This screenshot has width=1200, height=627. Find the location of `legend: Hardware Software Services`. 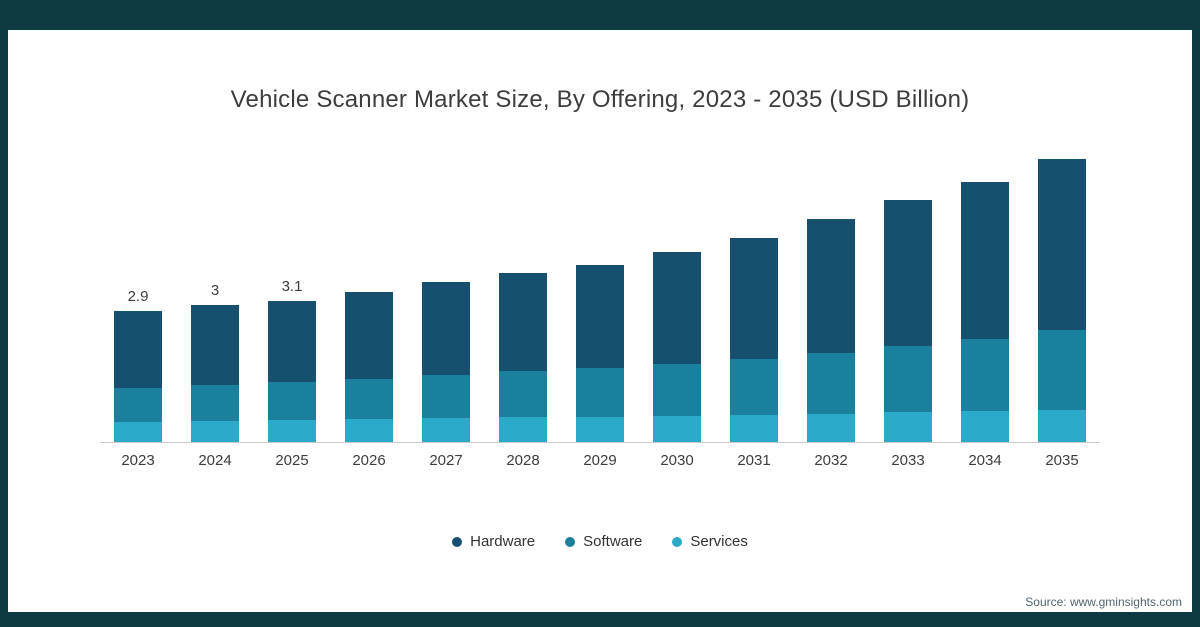

legend: Hardware Software Services is located at coordinates (600, 541).